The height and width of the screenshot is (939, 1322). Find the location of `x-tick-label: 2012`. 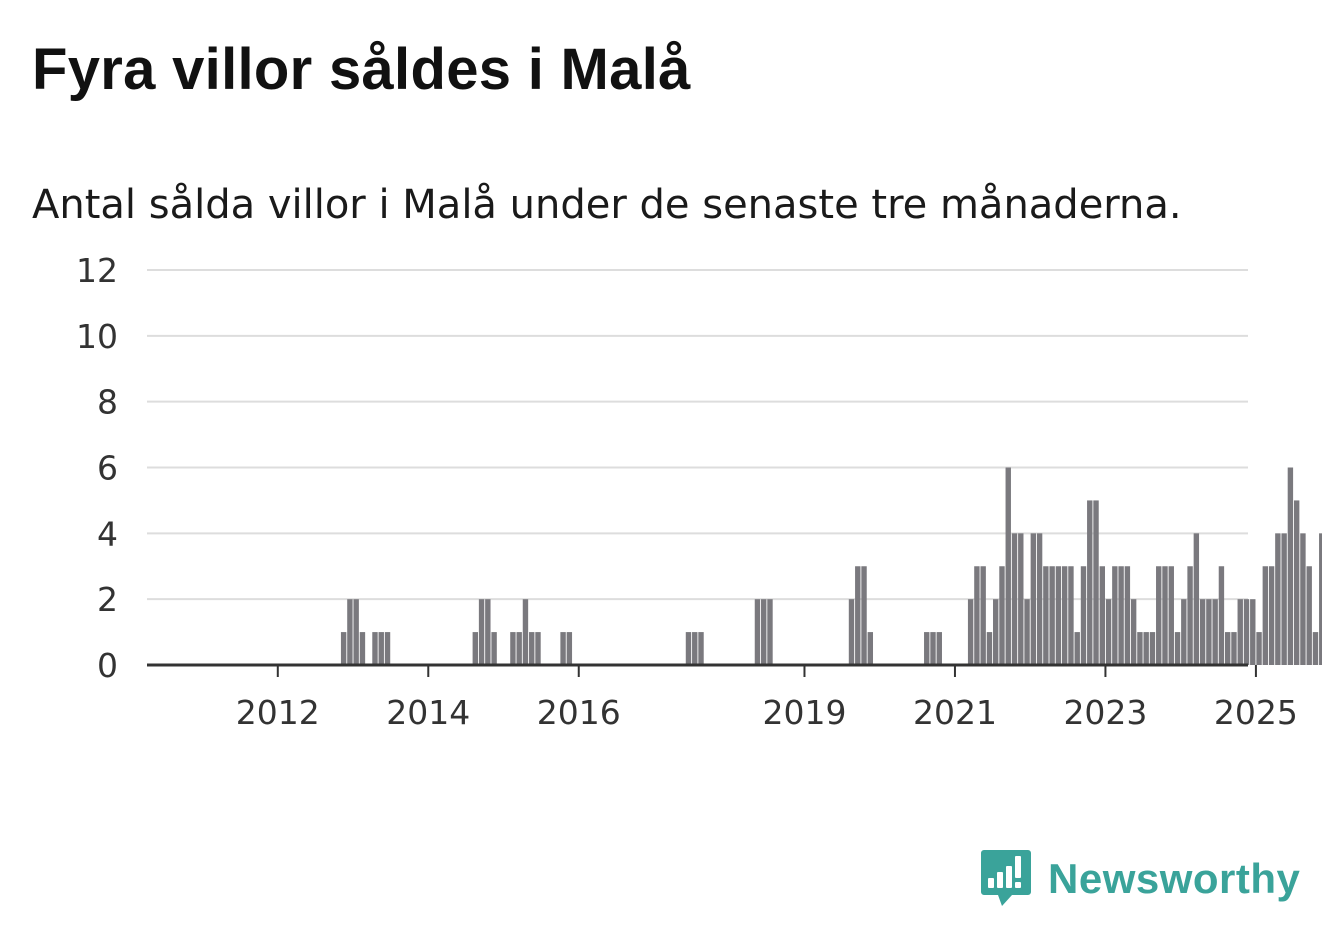

x-tick-label: 2012 is located at coordinates (278, 712).